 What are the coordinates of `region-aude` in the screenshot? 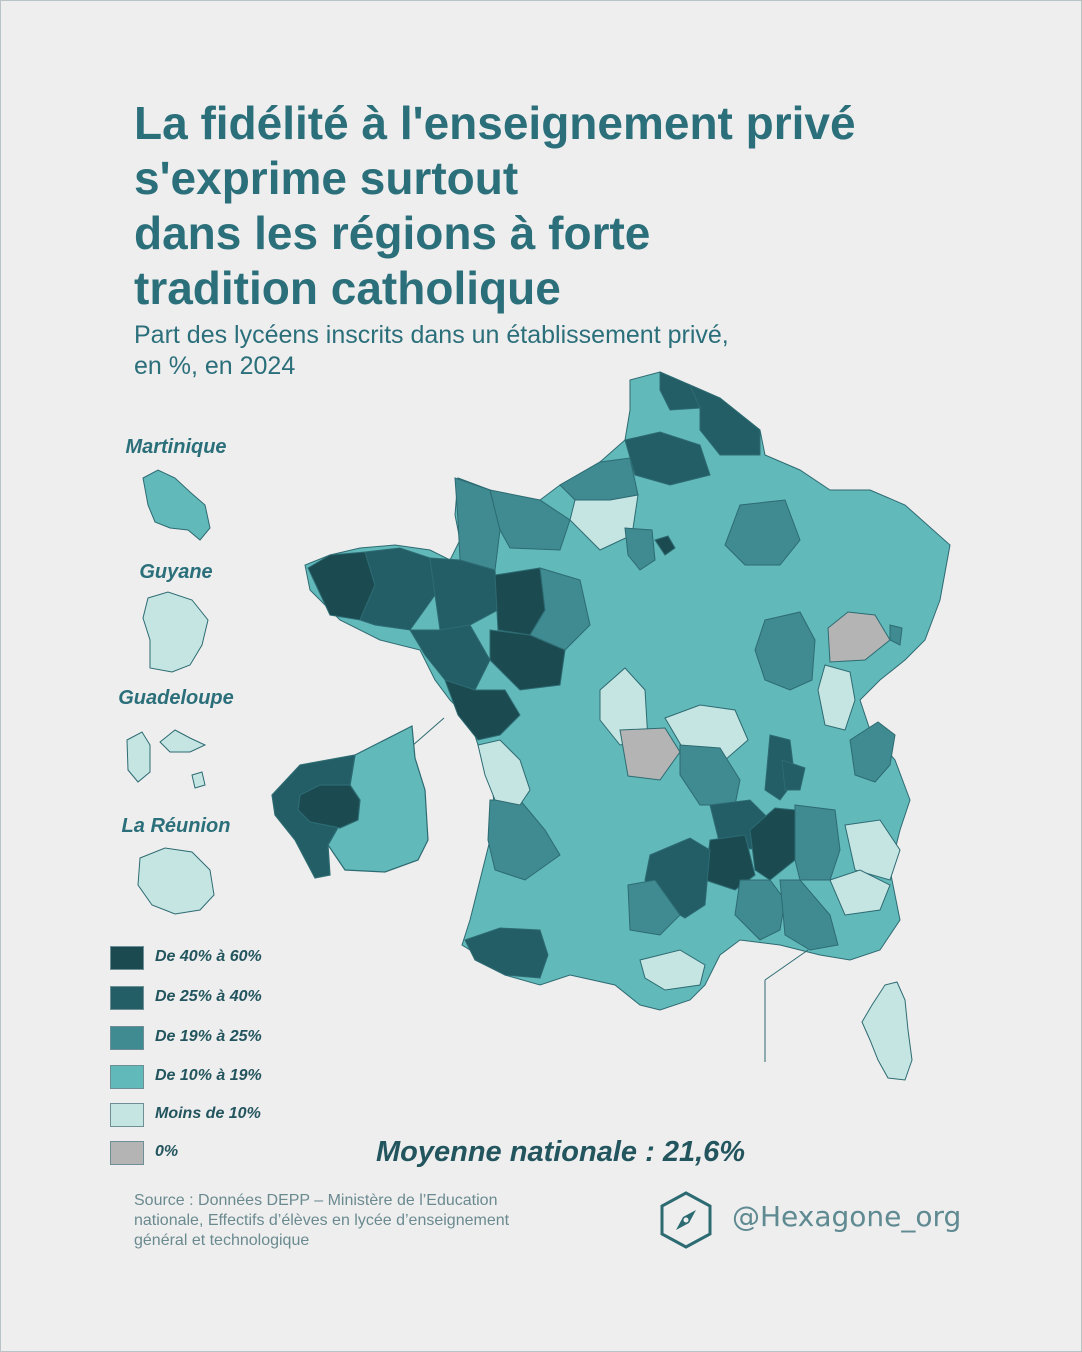 It's located at (672, 970).